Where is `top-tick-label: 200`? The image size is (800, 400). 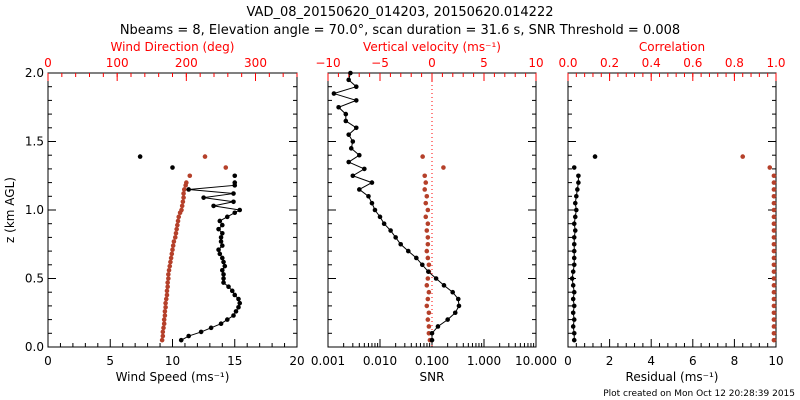
top-tick-label: 200 is located at coordinates (186, 63).